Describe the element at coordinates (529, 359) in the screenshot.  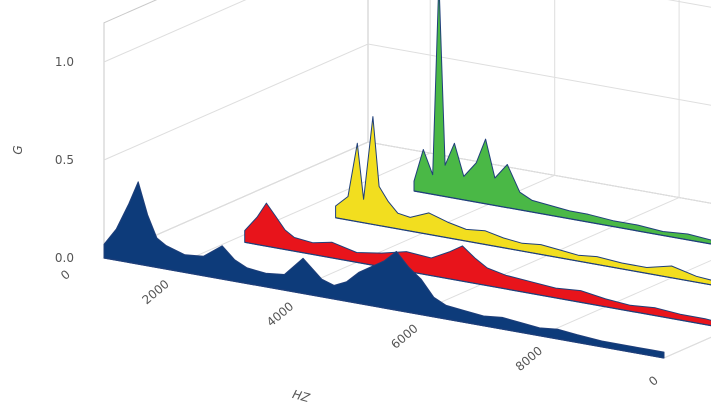
I see `x-tick-label: 8000` at that location.